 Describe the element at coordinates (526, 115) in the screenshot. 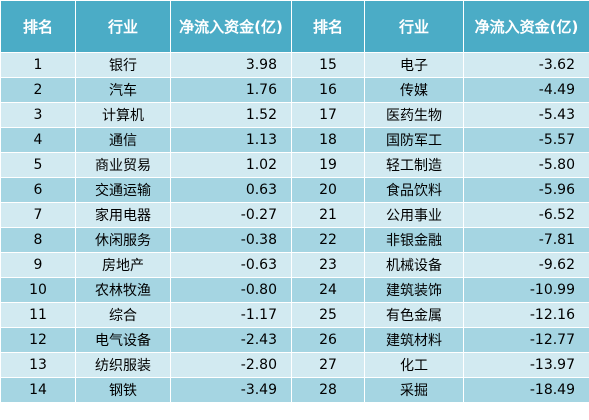

I see `net-inflow-cell: -5.43` at that location.